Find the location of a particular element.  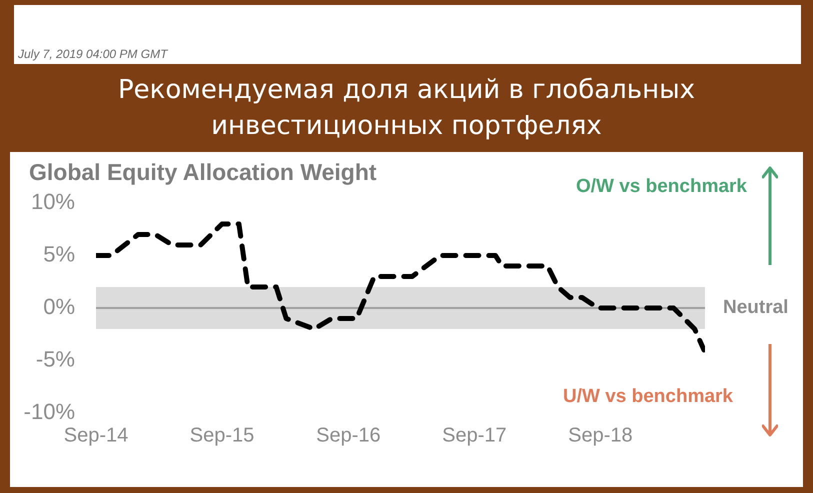

y-tick-label: -10% is located at coordinates (49, 411).